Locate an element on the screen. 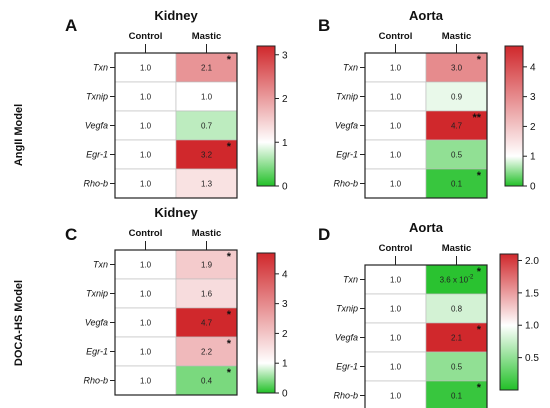  cell-mastic-value: 1.6 is located at coordinates (207, 294).